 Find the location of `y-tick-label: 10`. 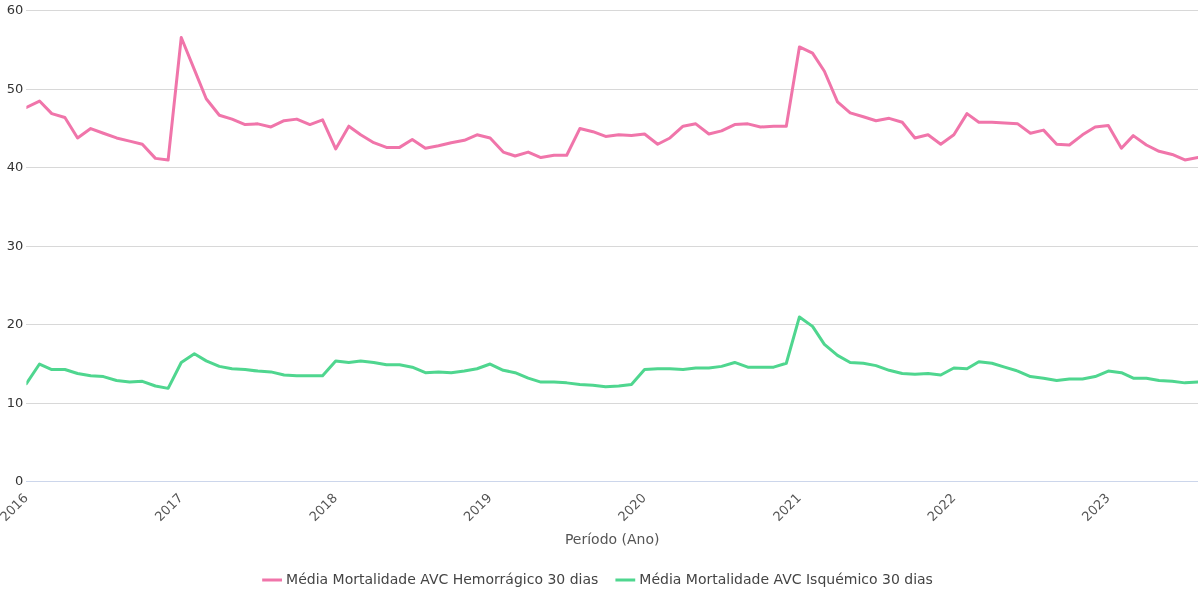

y-tick-label: 10 is located at coordinates (15, 402).